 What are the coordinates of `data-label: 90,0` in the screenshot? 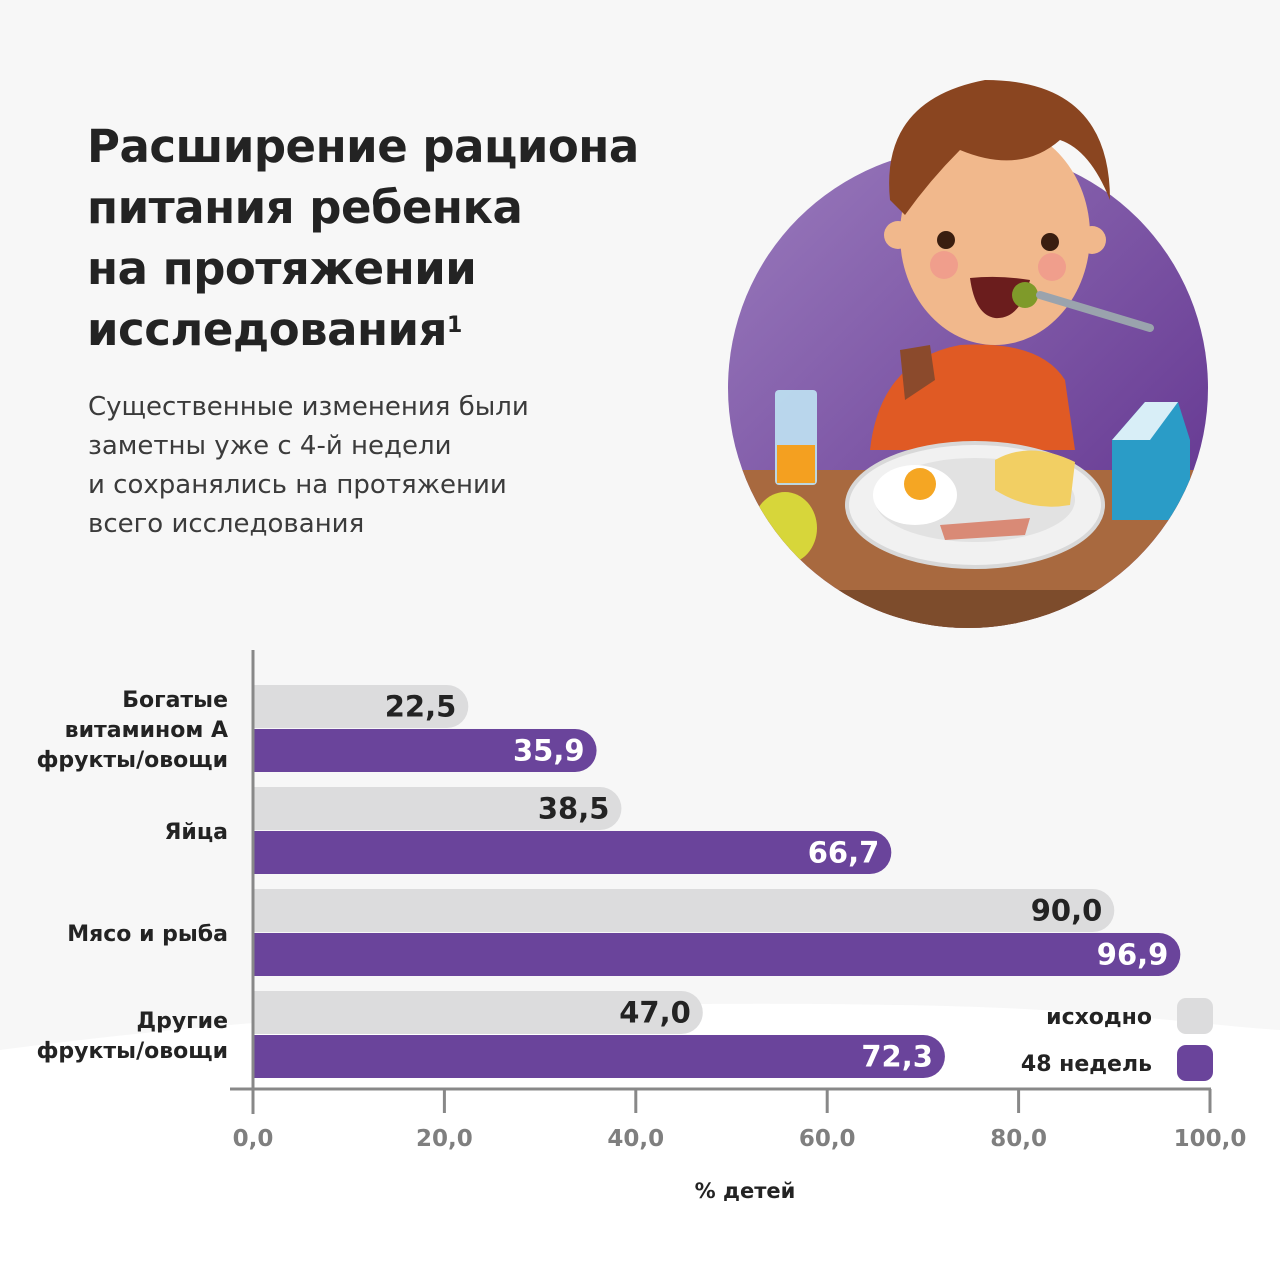 It's located at (1067, 911).